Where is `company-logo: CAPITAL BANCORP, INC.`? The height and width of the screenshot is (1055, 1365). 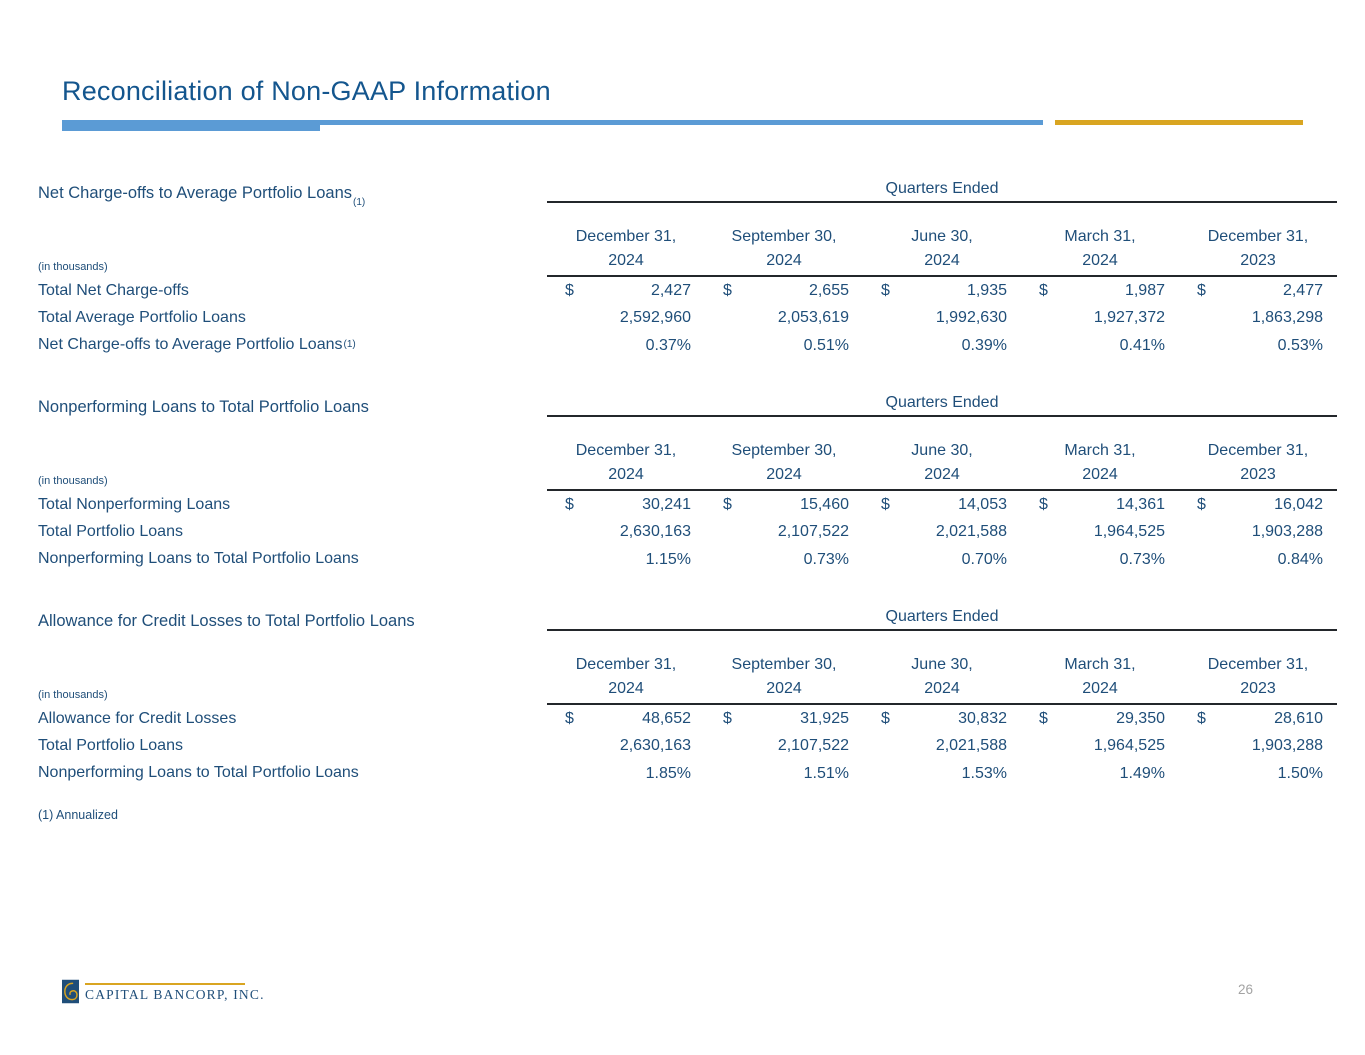
company-logo: CAPITAL BANCORP, INC. is located at coordinates (163, 991).